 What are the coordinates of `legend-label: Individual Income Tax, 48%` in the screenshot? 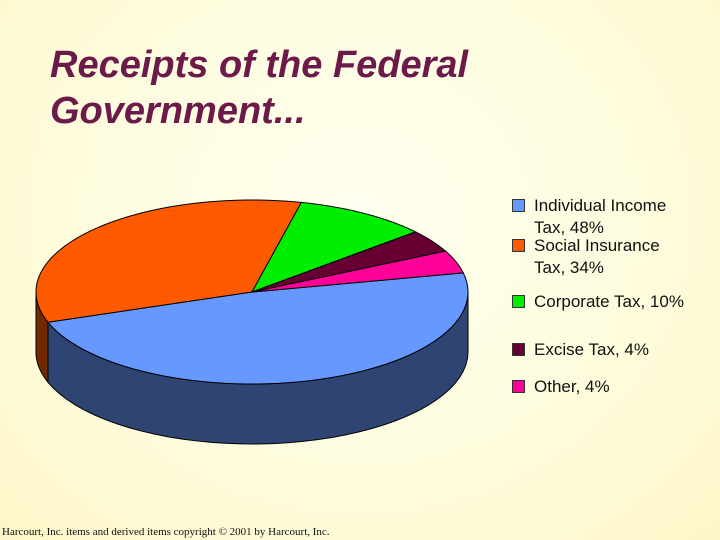 It's located at (600, 216).